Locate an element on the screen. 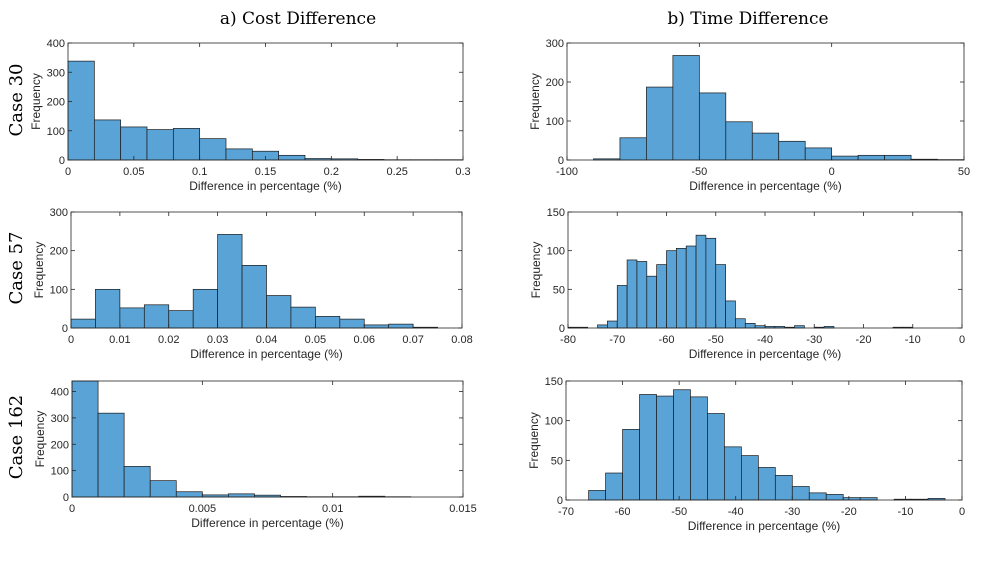  x-tick-label: -40 is located at coordinates (765, 340).